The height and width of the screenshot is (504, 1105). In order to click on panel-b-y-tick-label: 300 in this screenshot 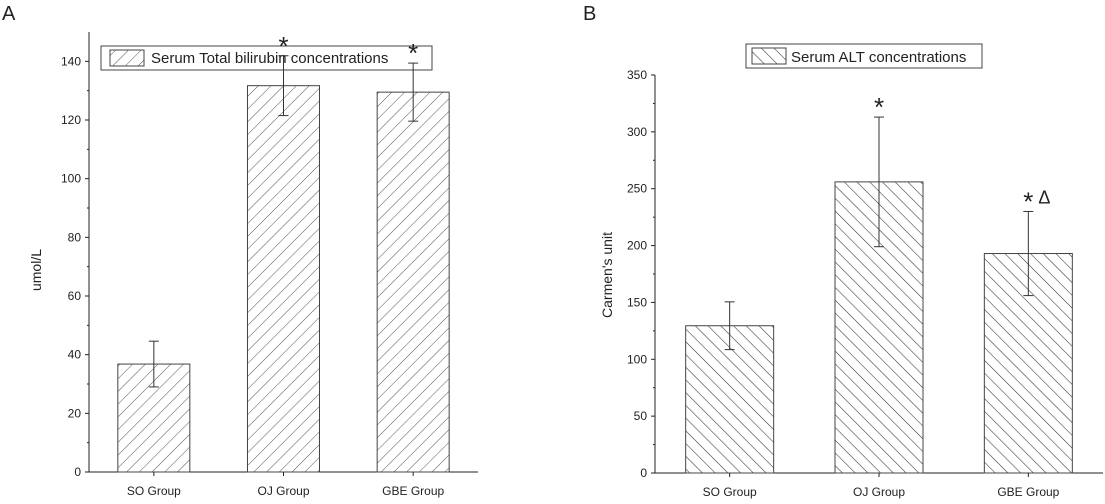, I will do `click(637, 132)`.